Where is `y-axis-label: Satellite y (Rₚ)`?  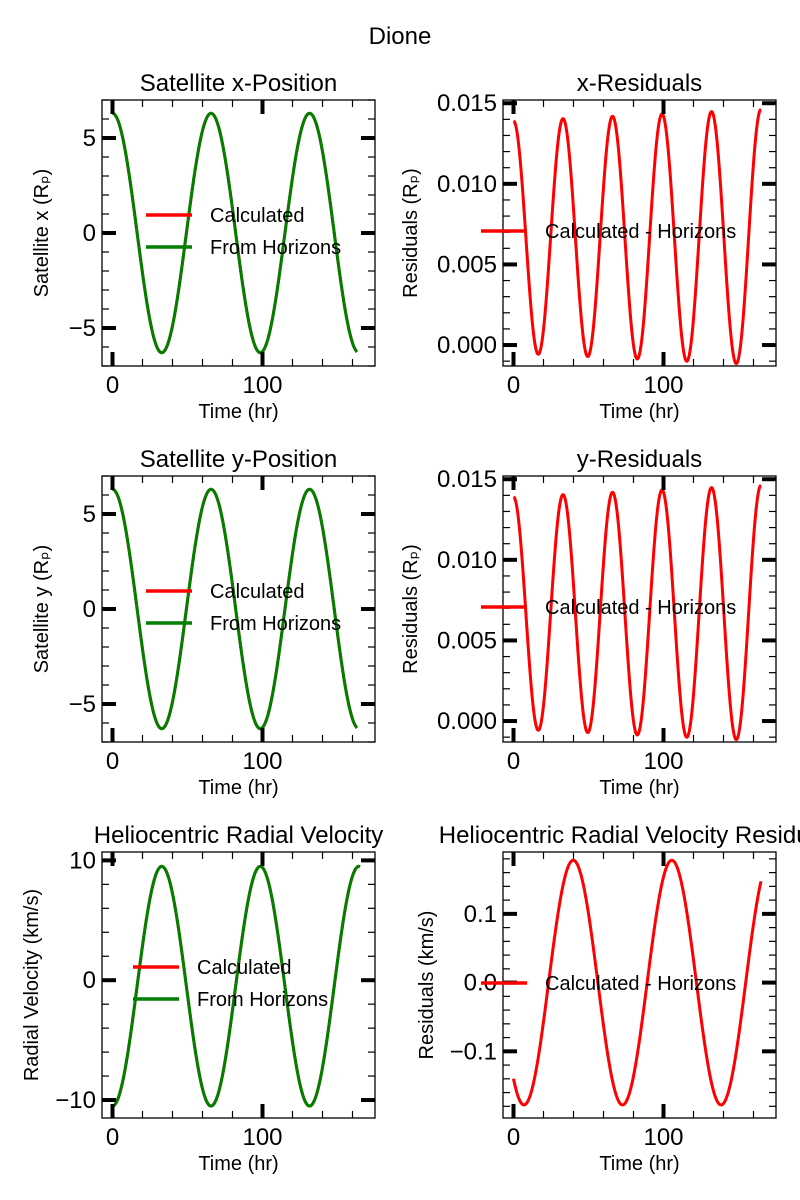
y-axis-label: Satellite y (Rₚ) is located at coordinates (42, 609).